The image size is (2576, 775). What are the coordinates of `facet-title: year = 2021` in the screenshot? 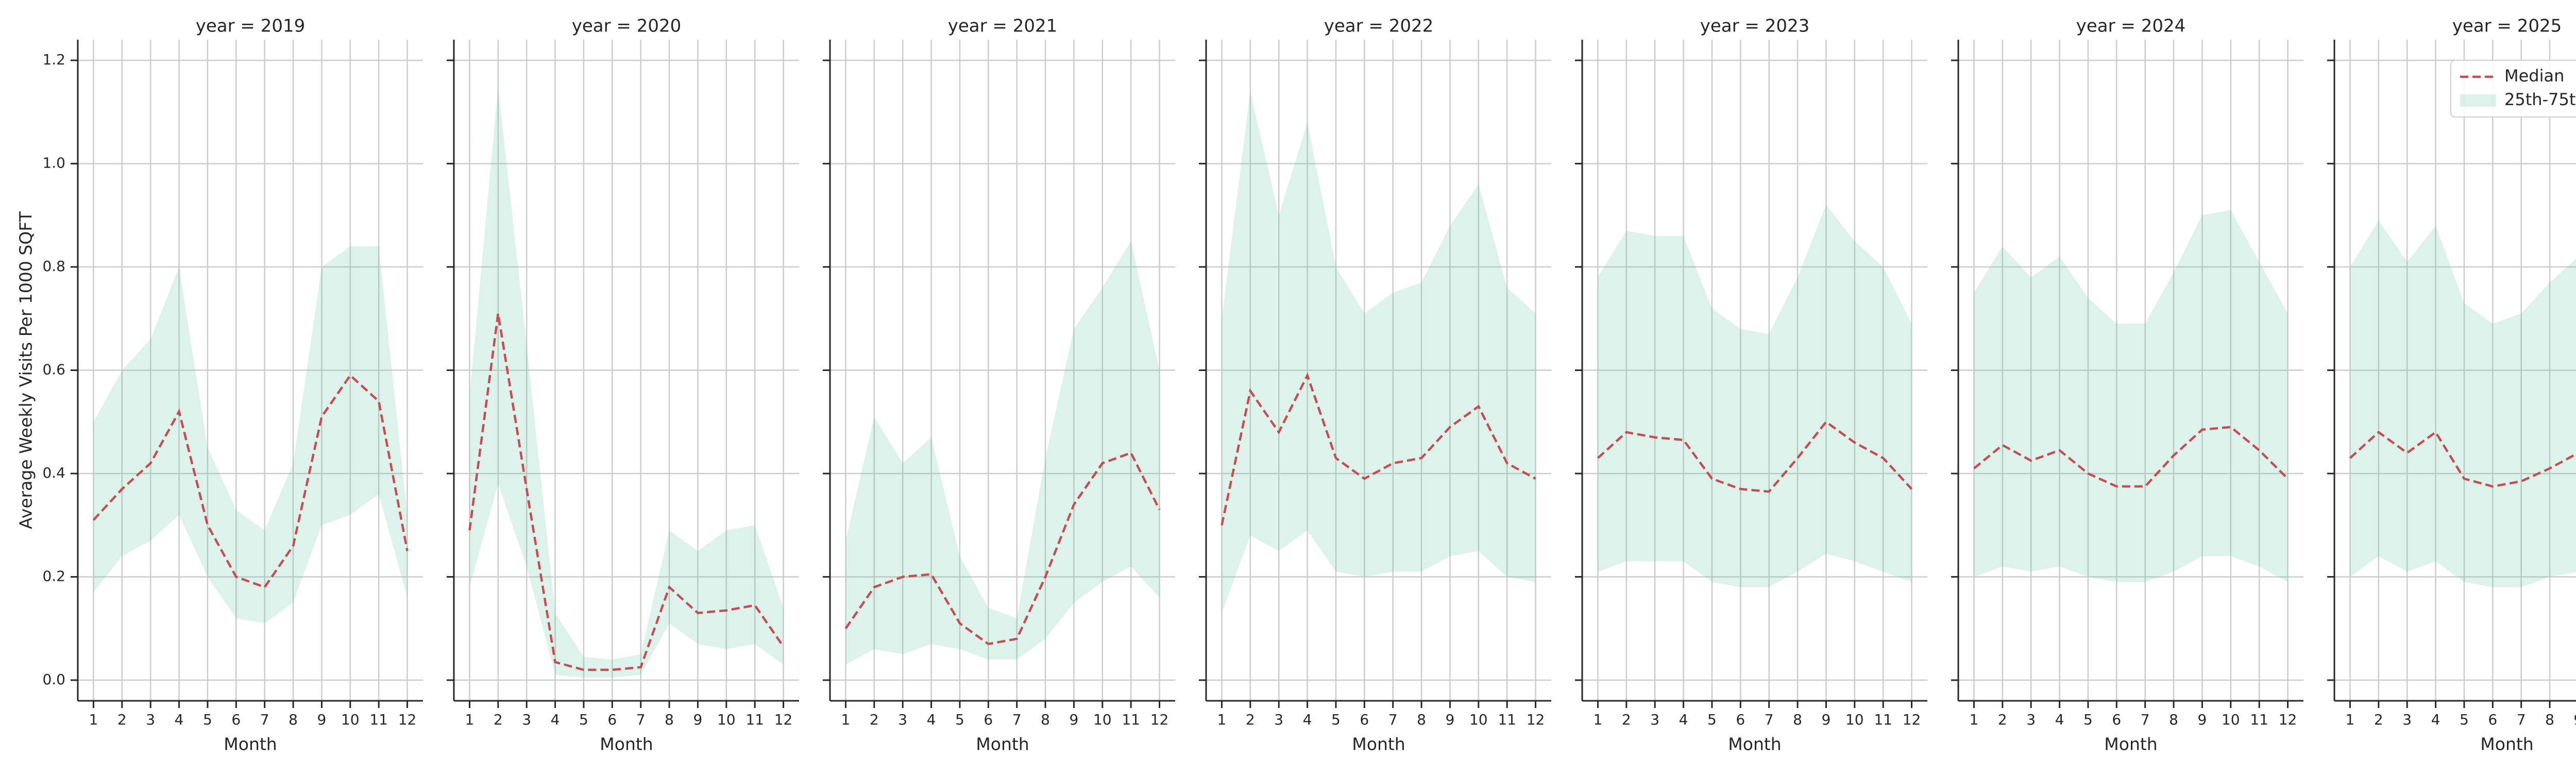 It's located at (1003, 26).